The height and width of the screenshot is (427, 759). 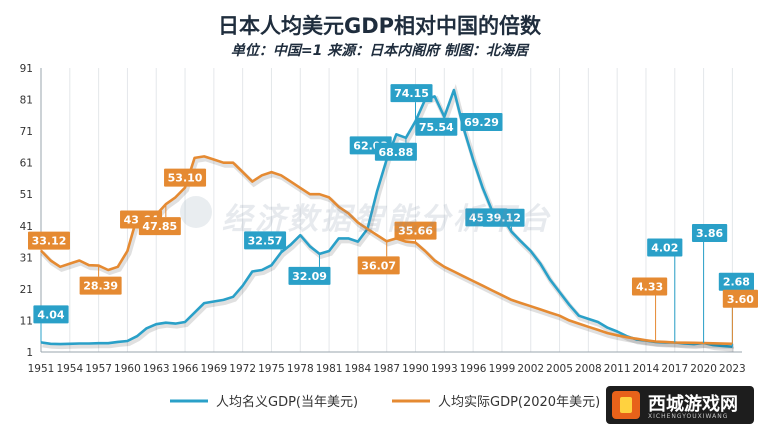 What do you see at coordinates (530, 369) in the screenshot?
I see `x-tick-label: 2002` at bounding box center [530, 369].